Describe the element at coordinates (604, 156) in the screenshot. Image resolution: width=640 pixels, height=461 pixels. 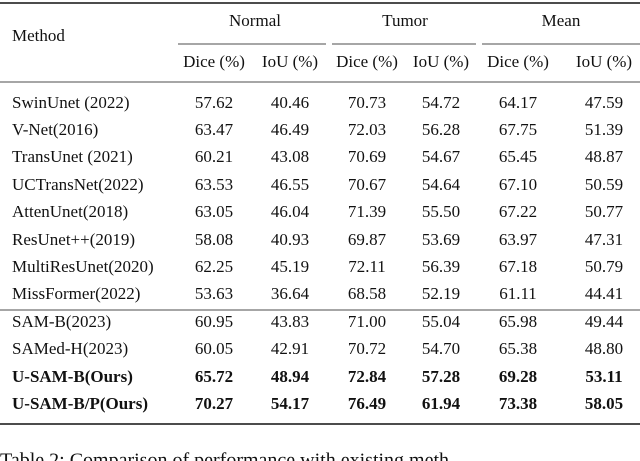
I see `value-cell: 48.87` at that location.